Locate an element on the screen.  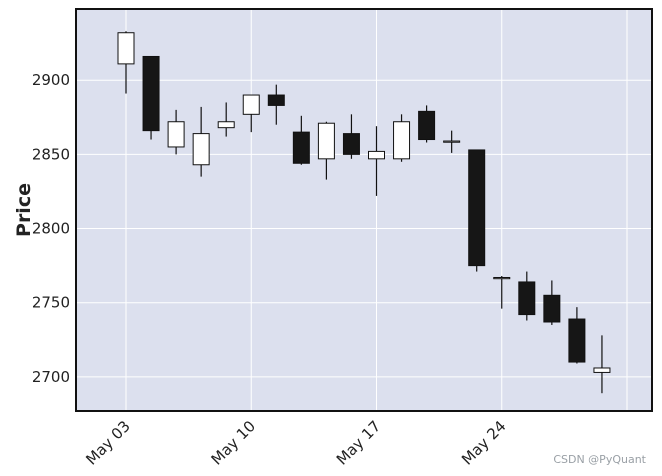
x-tick-label: May 03 is located at coordinates (108, 443).